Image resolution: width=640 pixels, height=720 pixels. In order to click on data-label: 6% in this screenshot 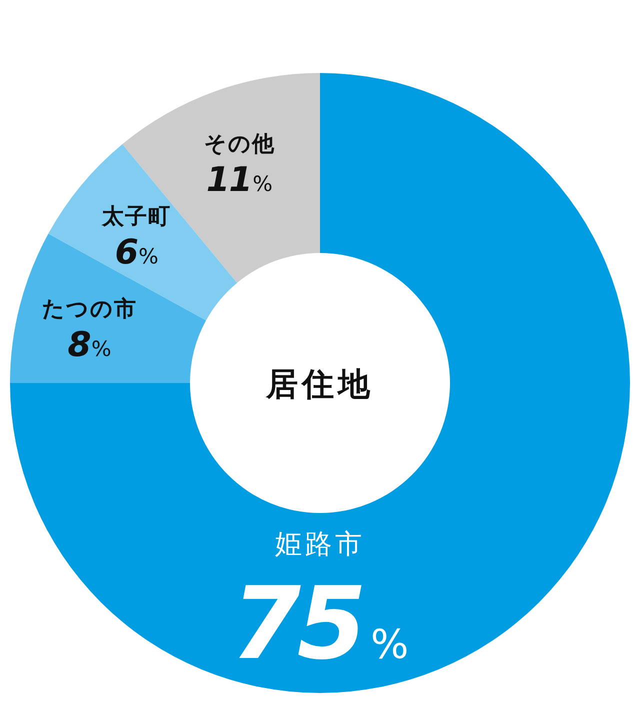, I will do `click(136, 252)`.